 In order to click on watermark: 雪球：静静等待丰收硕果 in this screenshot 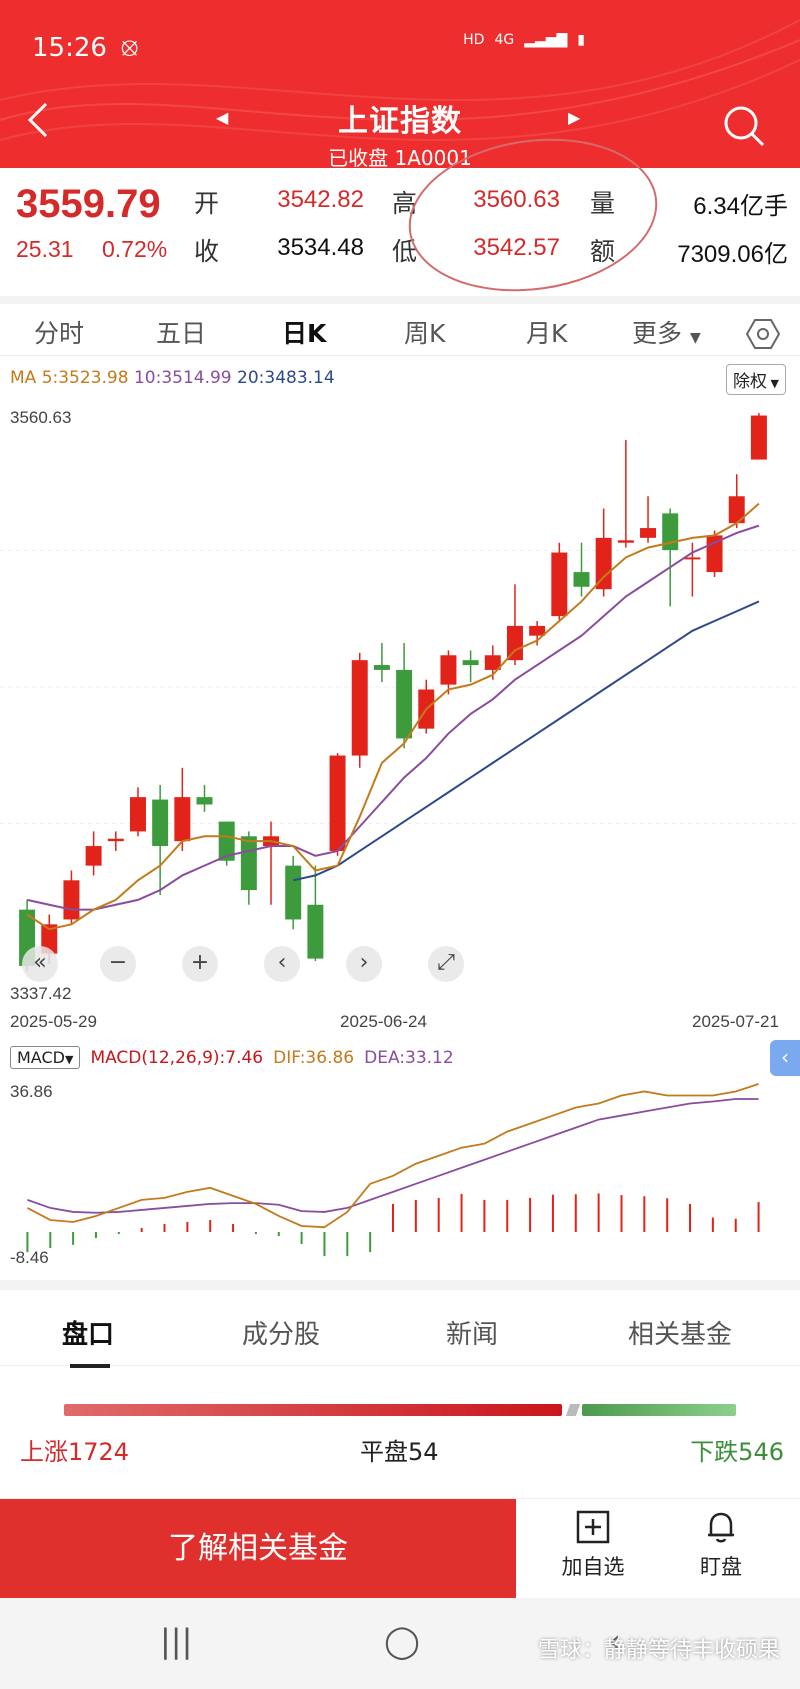, I will do `click(658, 1650)`.